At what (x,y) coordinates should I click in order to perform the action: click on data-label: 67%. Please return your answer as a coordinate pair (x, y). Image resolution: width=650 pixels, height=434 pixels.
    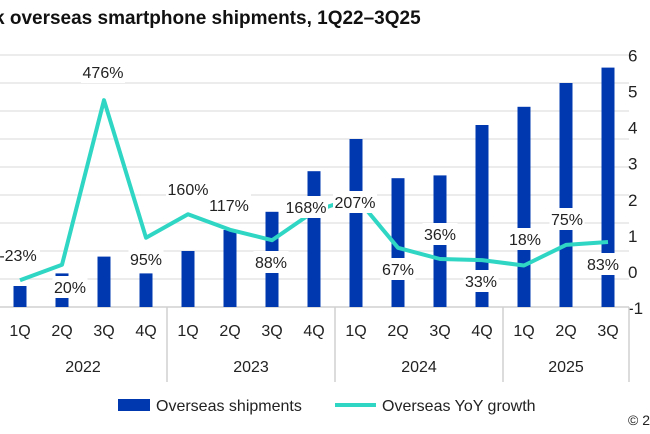
    Looking at the image, I should click on (398, 270).